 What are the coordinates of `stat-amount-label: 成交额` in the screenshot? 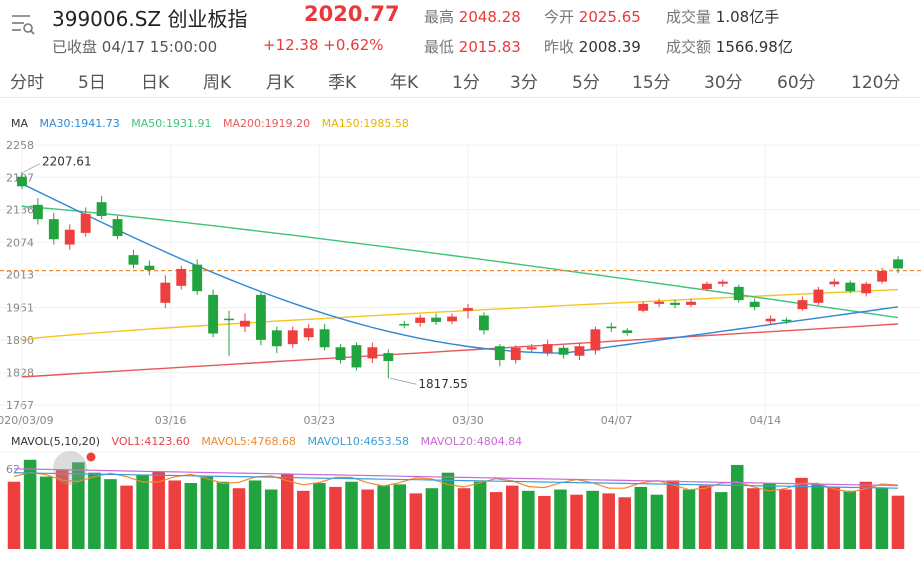 It's located at (689, 47).